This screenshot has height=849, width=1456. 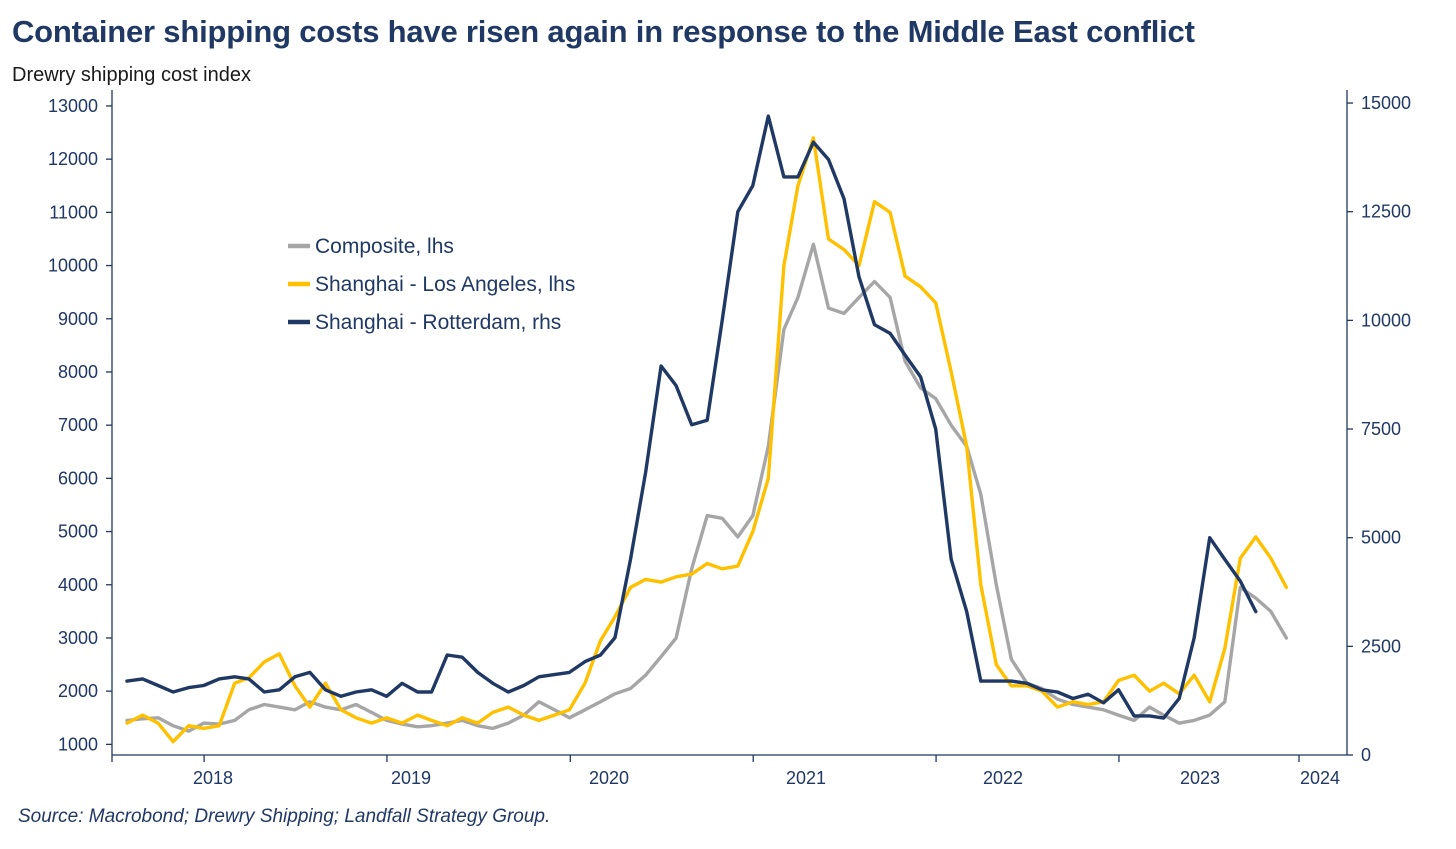 I want to click on left-axis-tick-label: 2000, so click(x=78, y=691).